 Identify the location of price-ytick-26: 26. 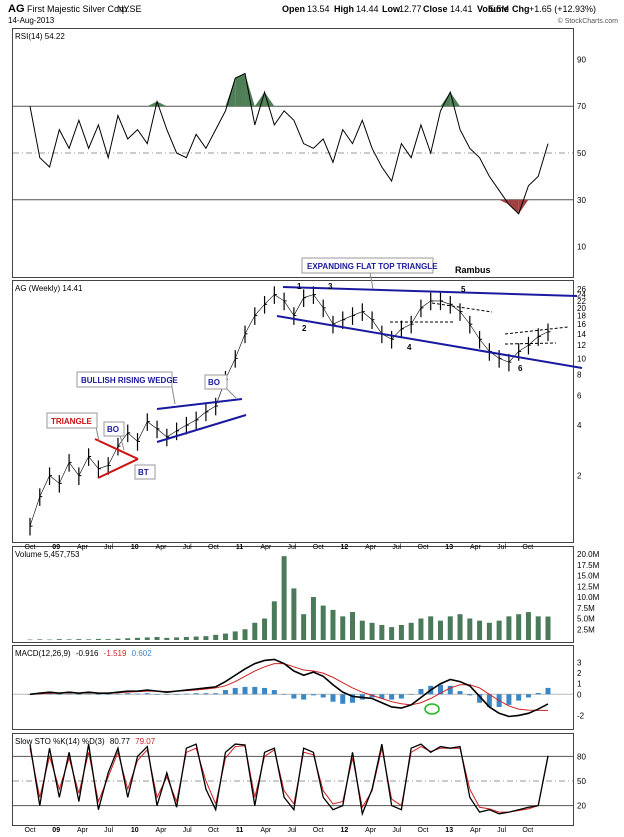
(581, 289).